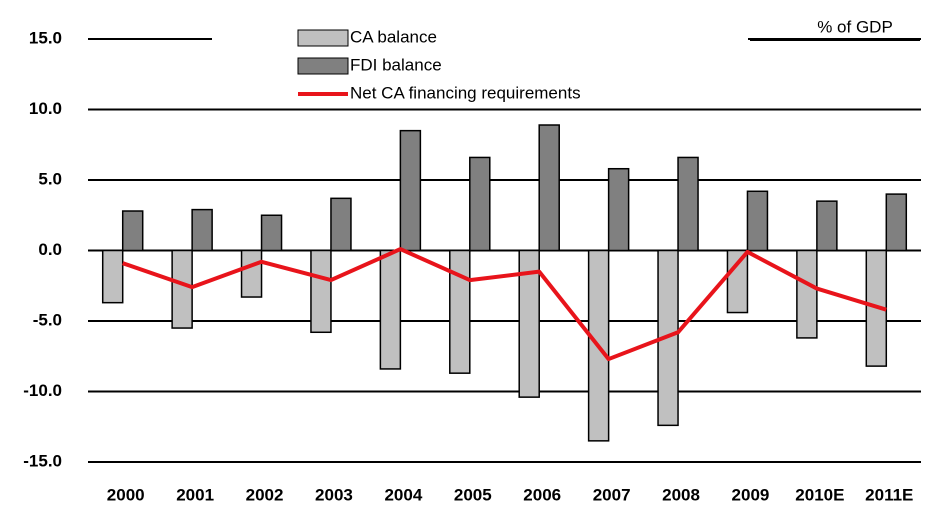 The width and height of the screenshot is (927, 514). I want to click on x-tick-label: 2003, so click(334, 494).